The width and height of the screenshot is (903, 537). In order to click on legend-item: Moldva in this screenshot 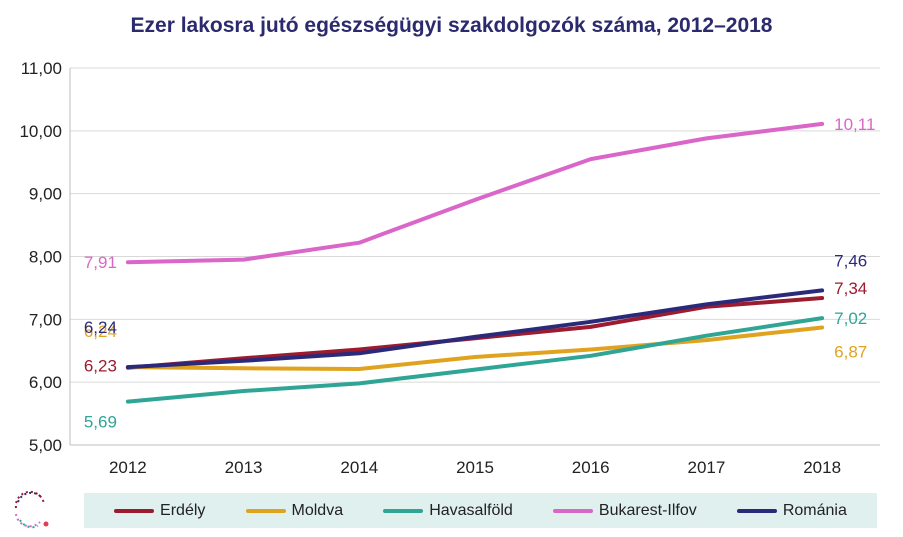, I will do `click(294, 510)`.